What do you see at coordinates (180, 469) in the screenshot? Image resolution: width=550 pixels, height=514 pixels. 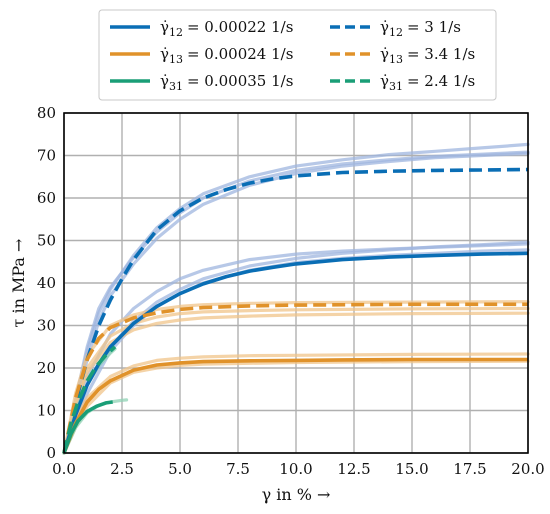 I see `x-tick-label: 5.0` at bounding box center [180, 469].